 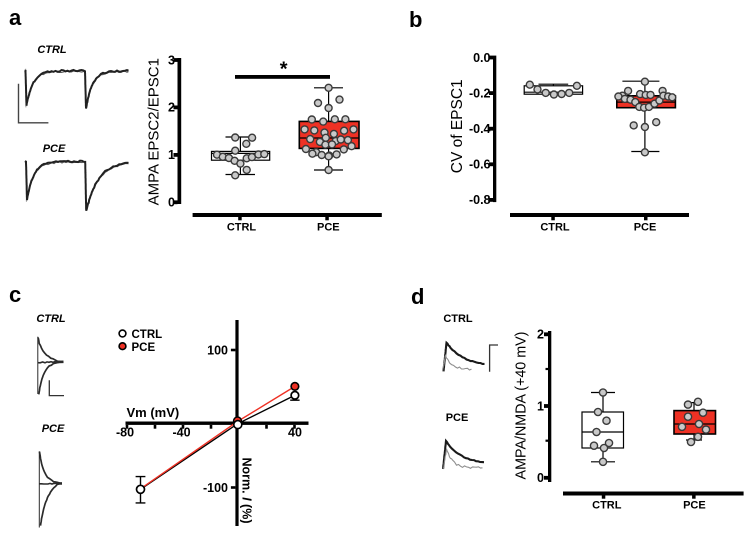 I want to click on svg-text: Norm. I (%), so click(x=247, y=491).